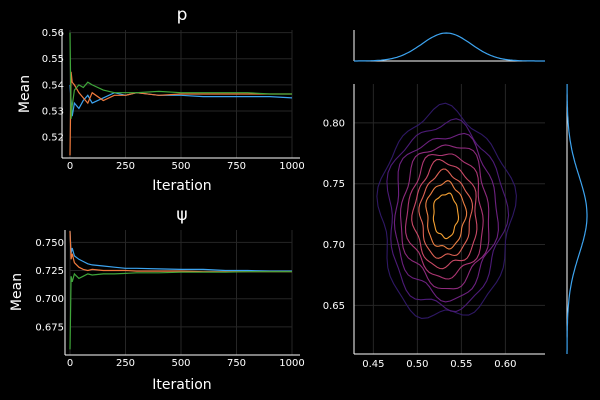 This screenshot has width=600, height=400. Describe the element at coordinates (53, 138) in the screenshot. I see `p-ytick-label: 0.52` at that location.